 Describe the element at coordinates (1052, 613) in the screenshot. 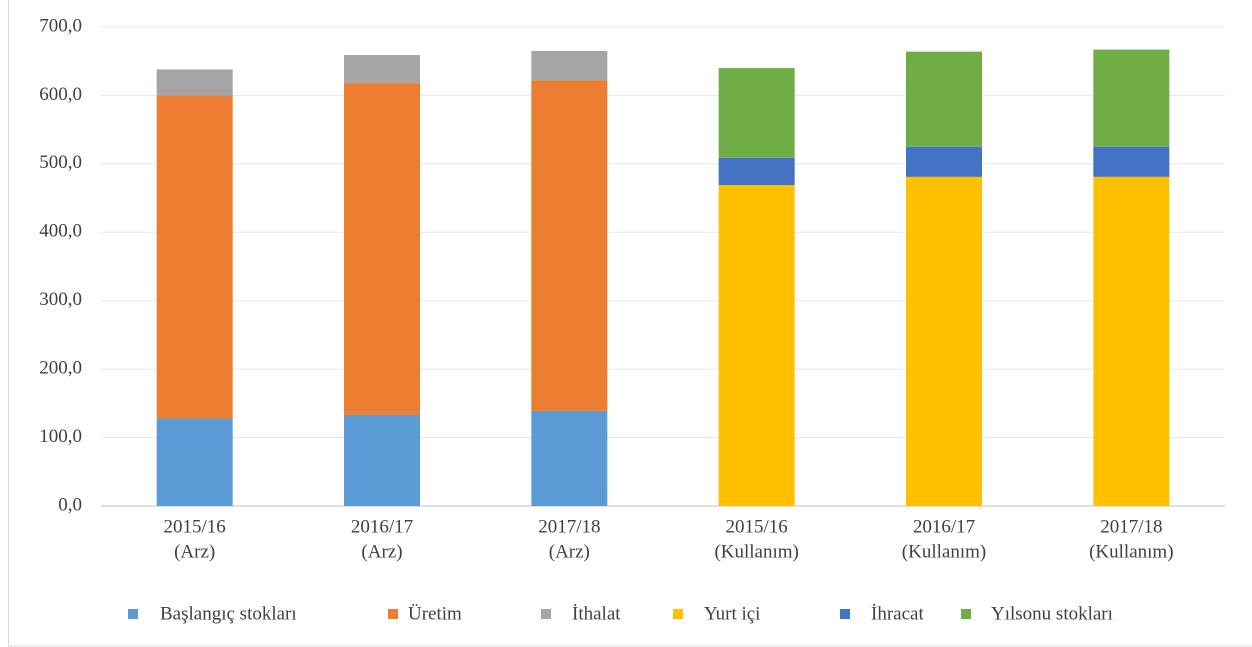

I see `legend-label: Yılsonu stokları` at that location.